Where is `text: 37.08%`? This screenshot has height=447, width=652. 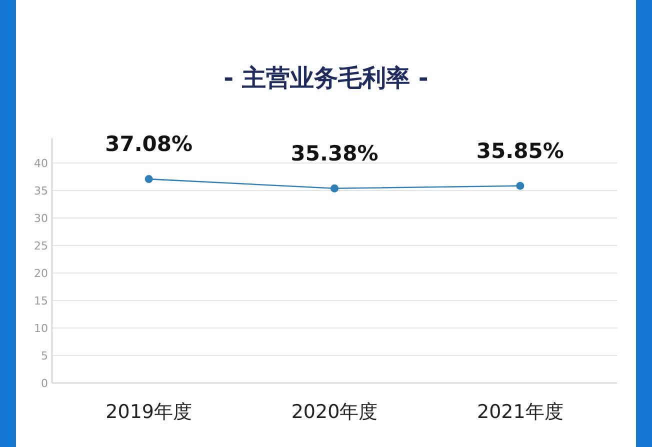
text: 37.08% is located at coordinates (149, 144).